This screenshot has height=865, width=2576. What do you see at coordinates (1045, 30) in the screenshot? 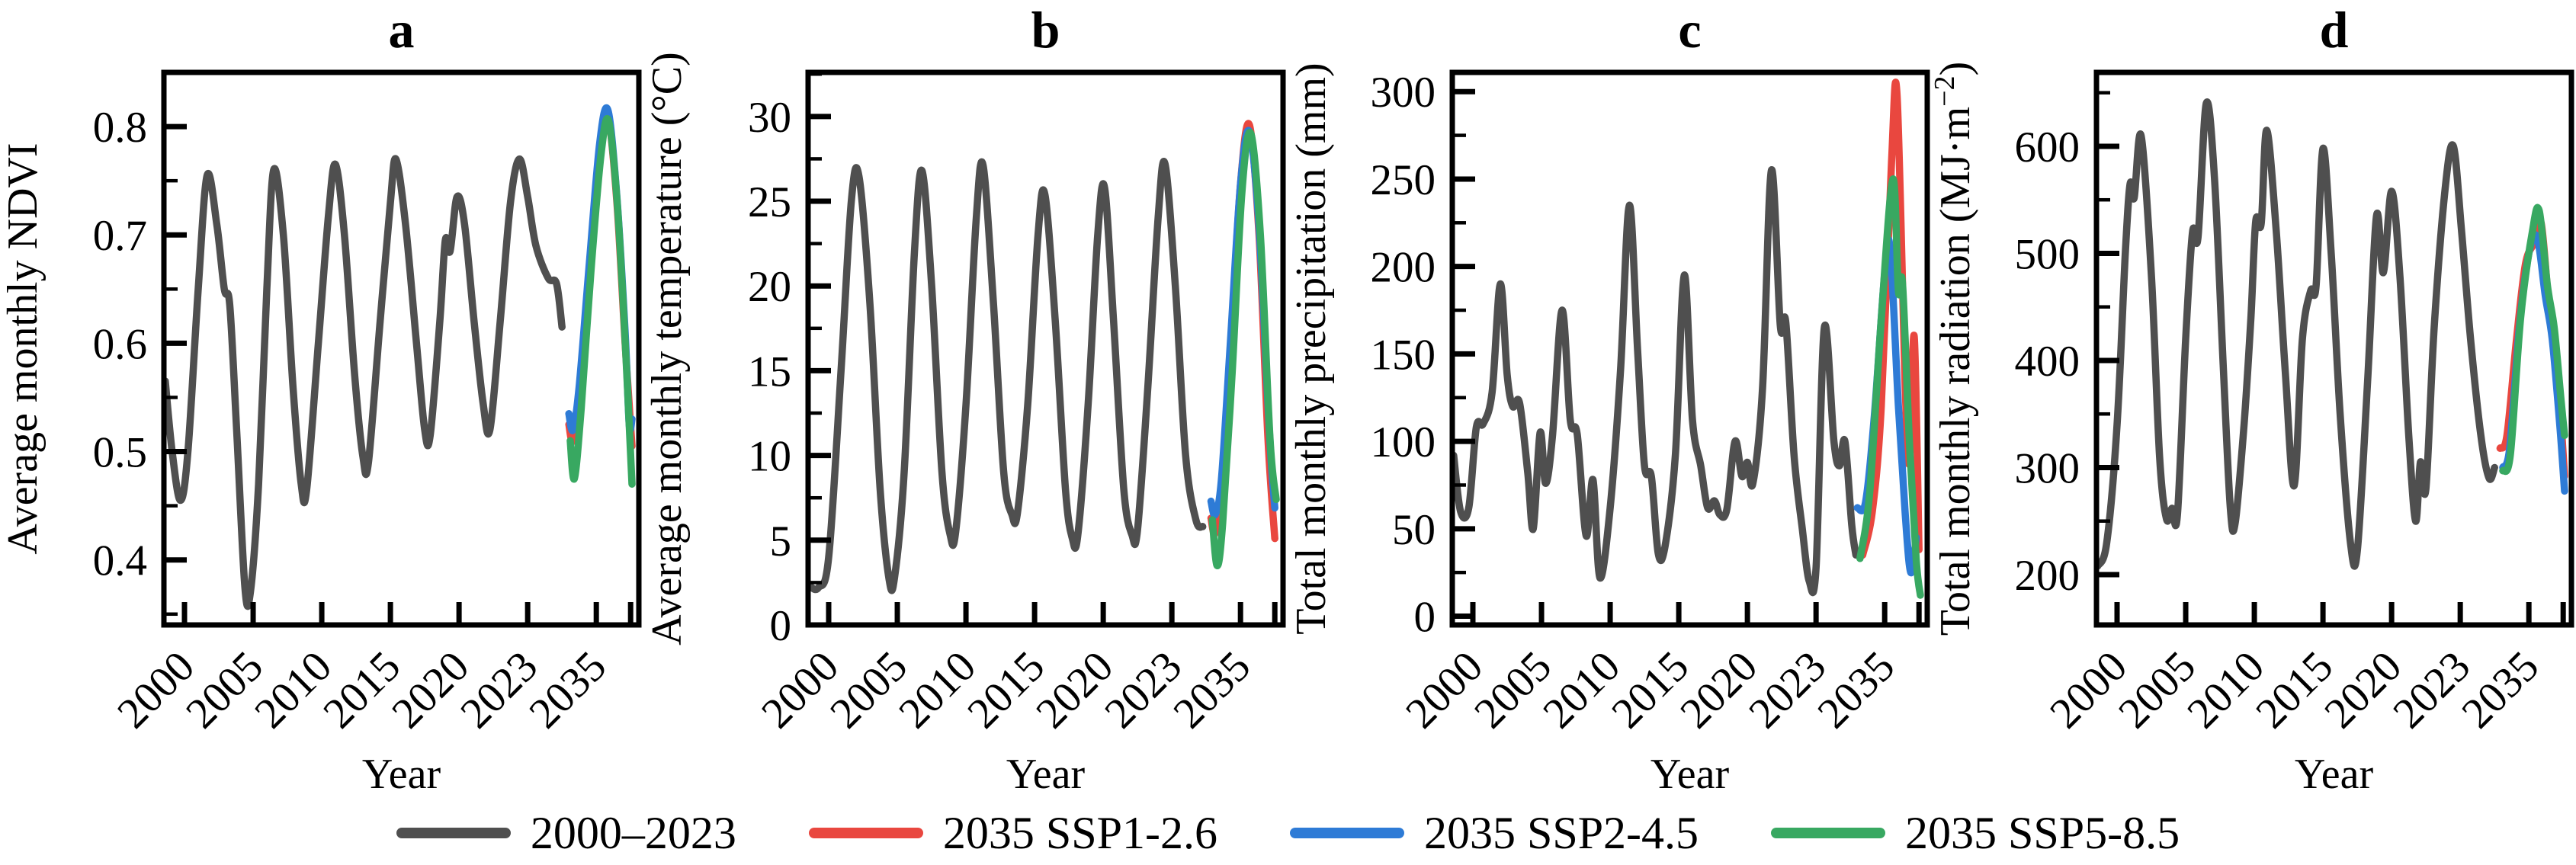
I see `panel-title: b` at bounding box center [1045, 30].